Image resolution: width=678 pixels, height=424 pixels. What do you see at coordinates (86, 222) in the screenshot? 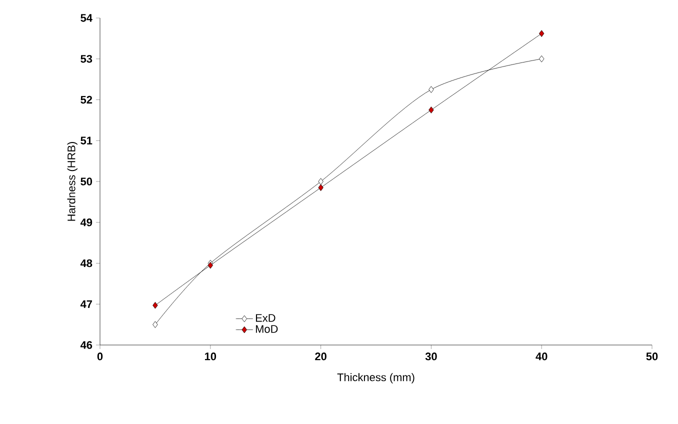
I see `y-tick-label: 49` at bounding box center [86, 222].